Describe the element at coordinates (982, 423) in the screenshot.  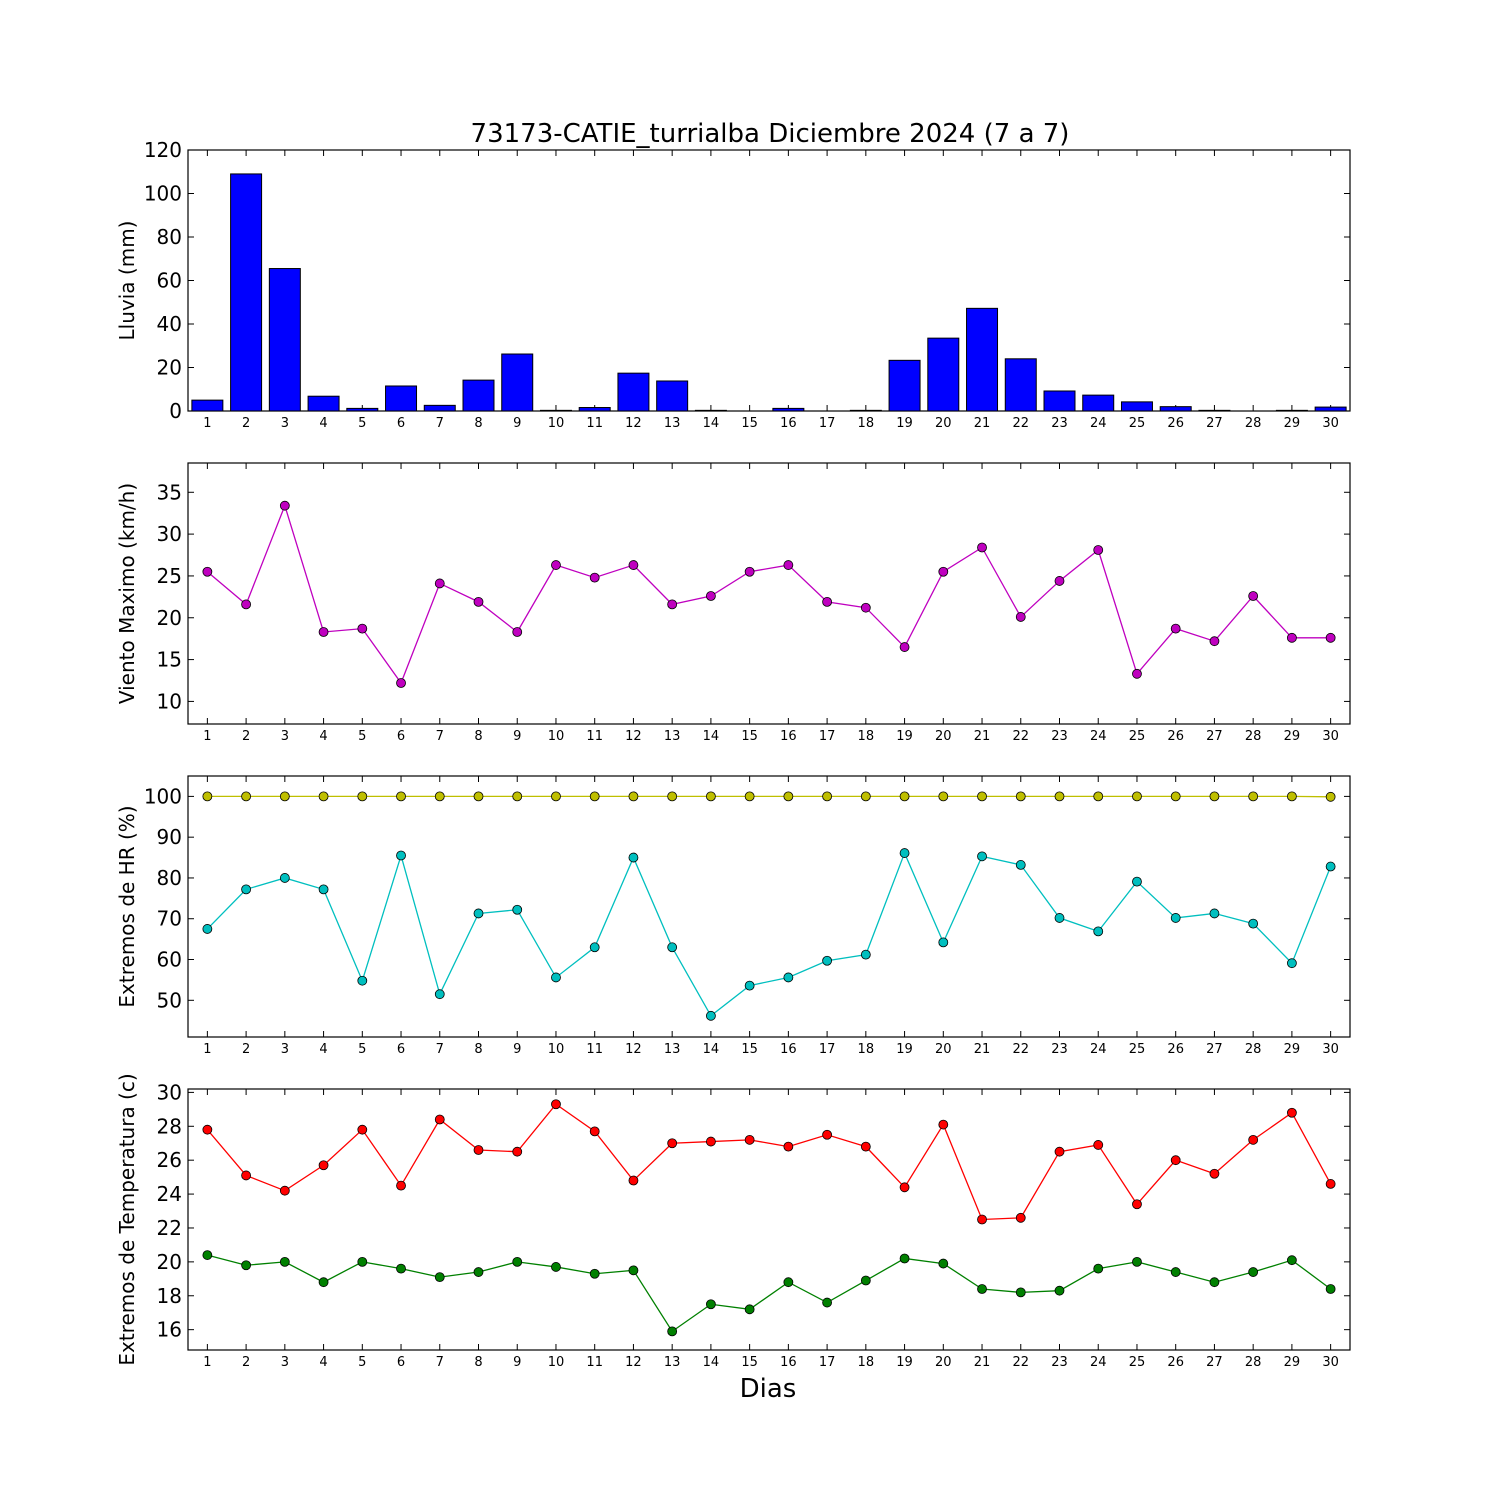
I see `x-tick-label: 21` at that location.